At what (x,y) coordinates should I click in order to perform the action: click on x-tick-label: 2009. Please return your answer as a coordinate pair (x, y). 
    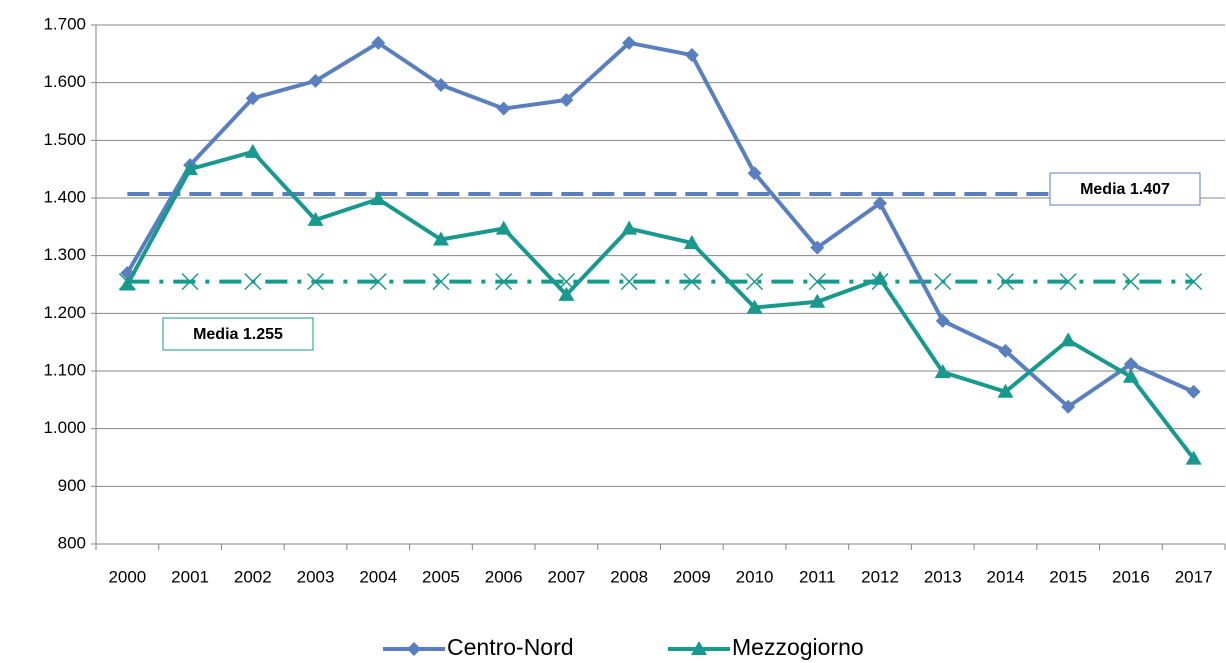
    Looking at the image, I should click on (692, 576).